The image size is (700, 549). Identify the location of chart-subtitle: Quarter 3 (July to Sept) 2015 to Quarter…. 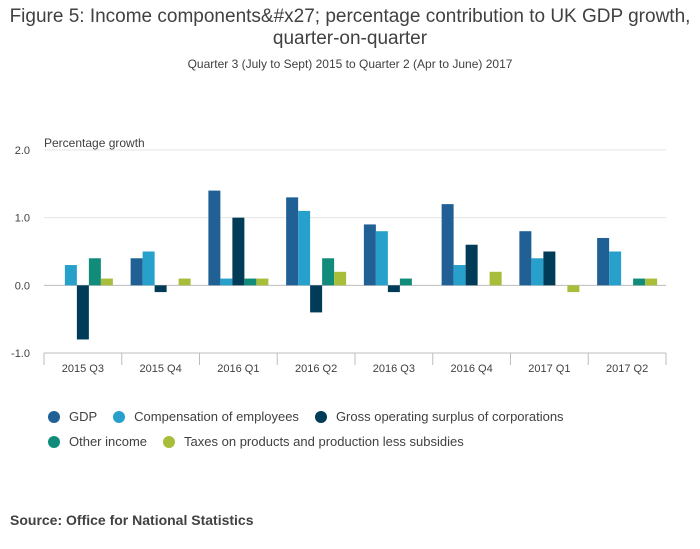
(350, 64).